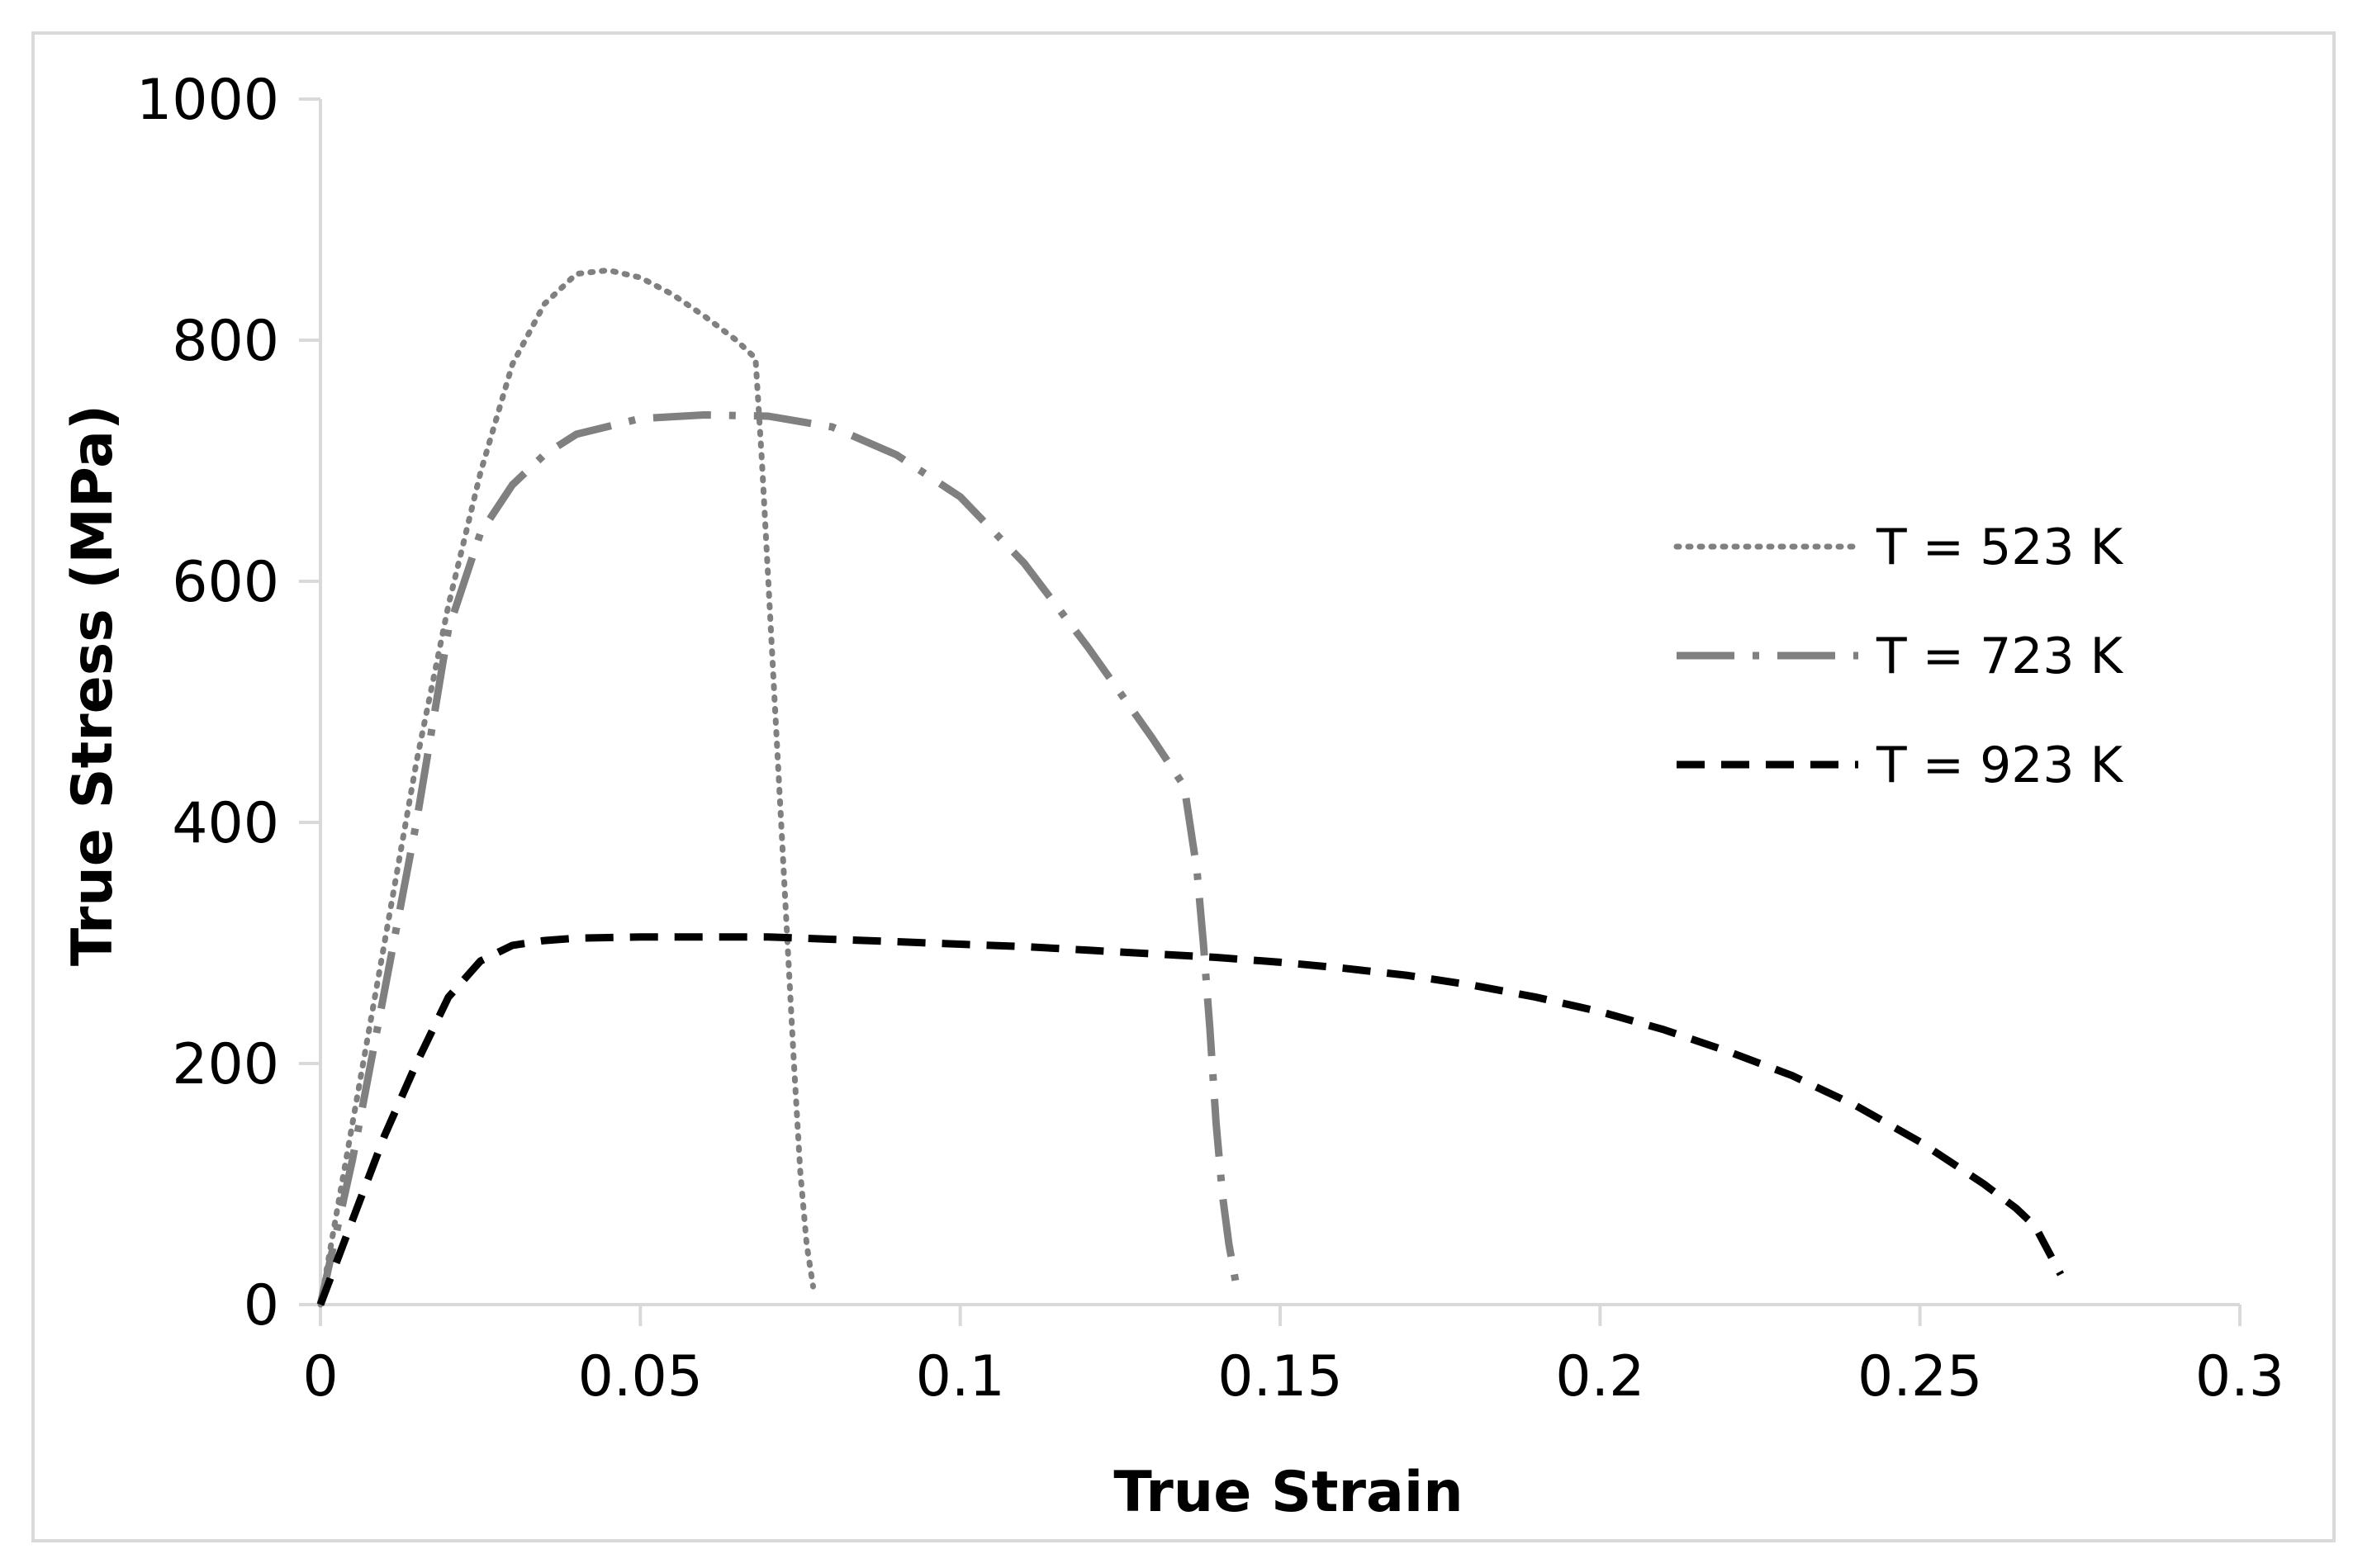 This screenshot has height=1568, width=2372. Describe the element at coordinates (2000, 656) in the screenshot. I see `legend-label-2: T = 723 K` at that location.